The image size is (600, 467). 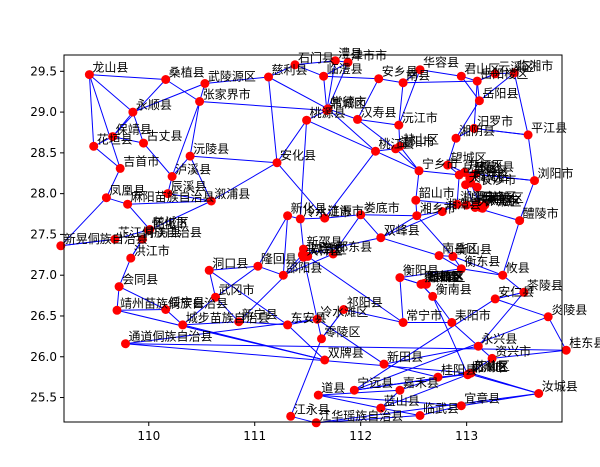 What do you see at coordinates (327, 211) in the screenshot?
I see `node-label: 冷水江市` at bounding box center [327, 211].